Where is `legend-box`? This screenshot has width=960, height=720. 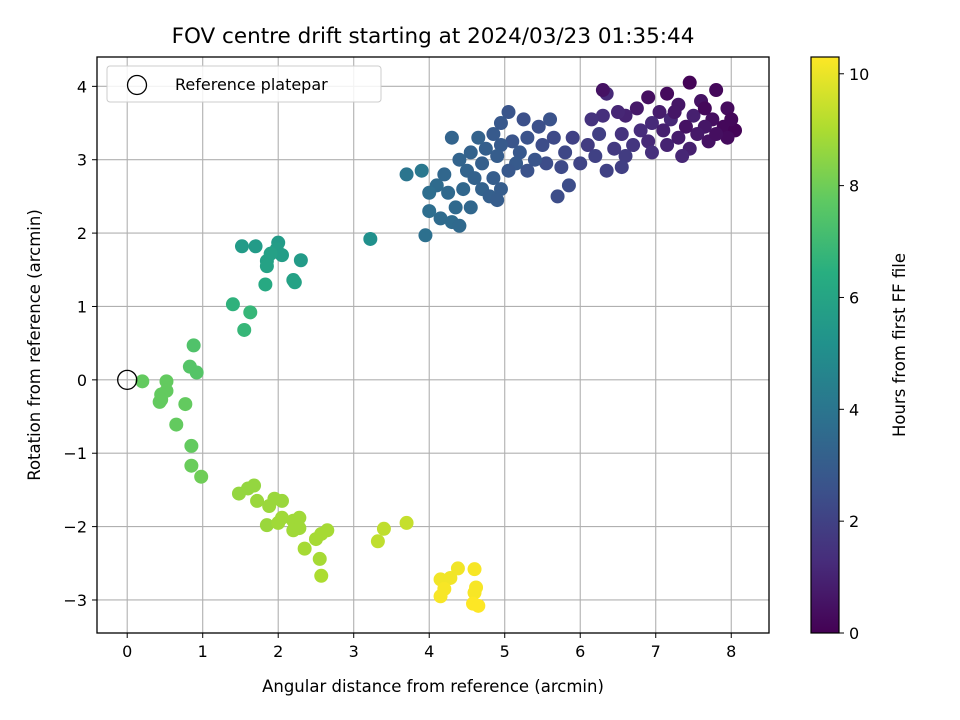
legend-box is located at coordinates (244, 84).